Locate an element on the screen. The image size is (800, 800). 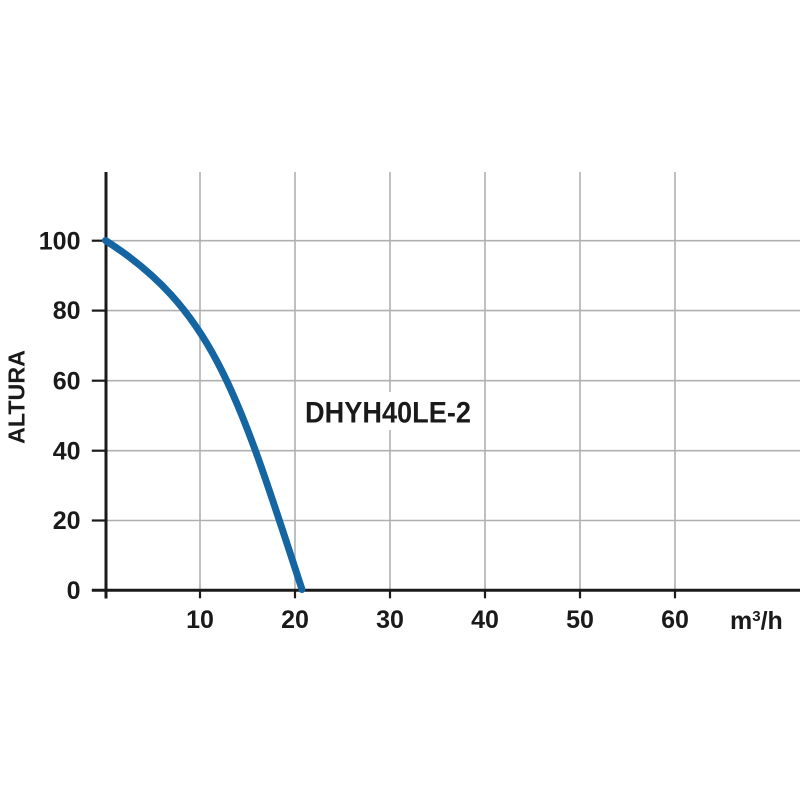
svg-text: 0 is located at coordinates (74, 591).